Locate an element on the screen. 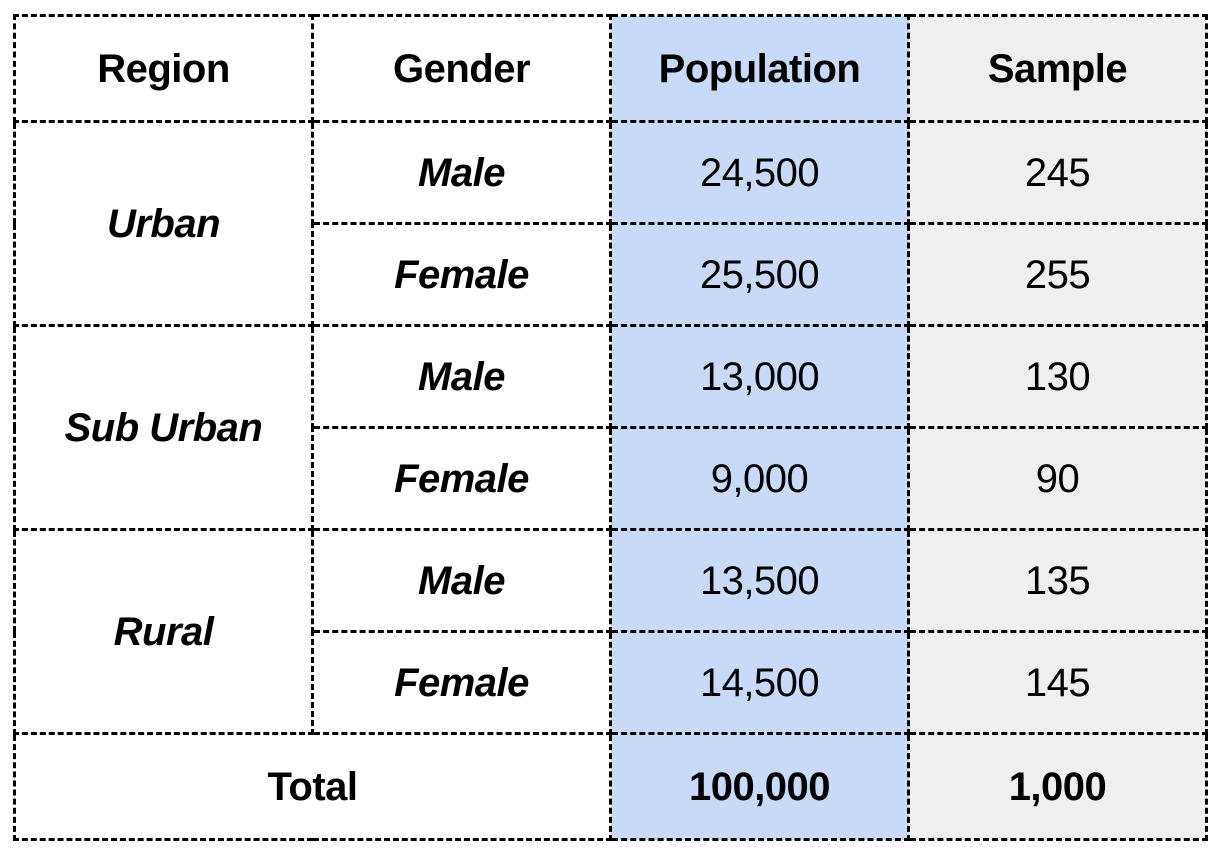  region-cell-sub-urban: Sub Urban is located at coordinates (163, 427).